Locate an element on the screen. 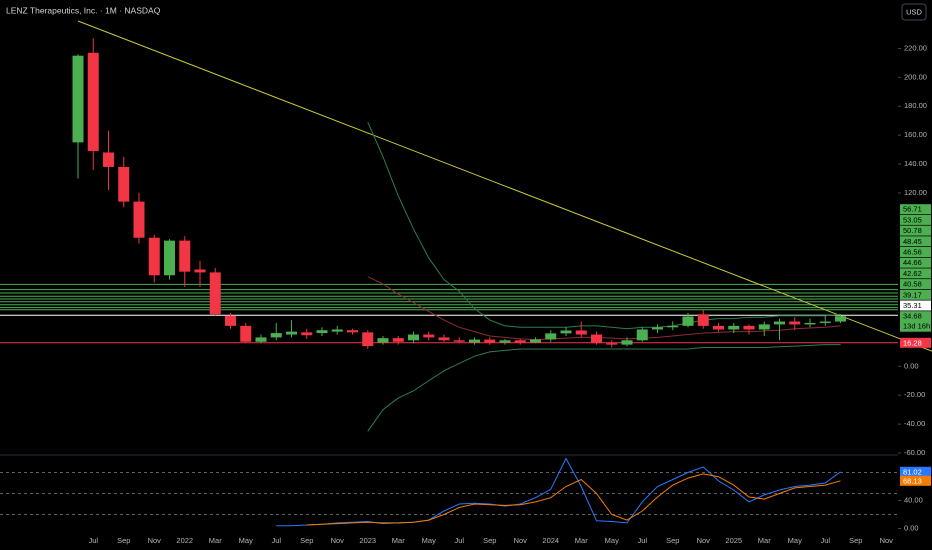  y-tick-label: 120.00 is located at coordinates (915, 192).